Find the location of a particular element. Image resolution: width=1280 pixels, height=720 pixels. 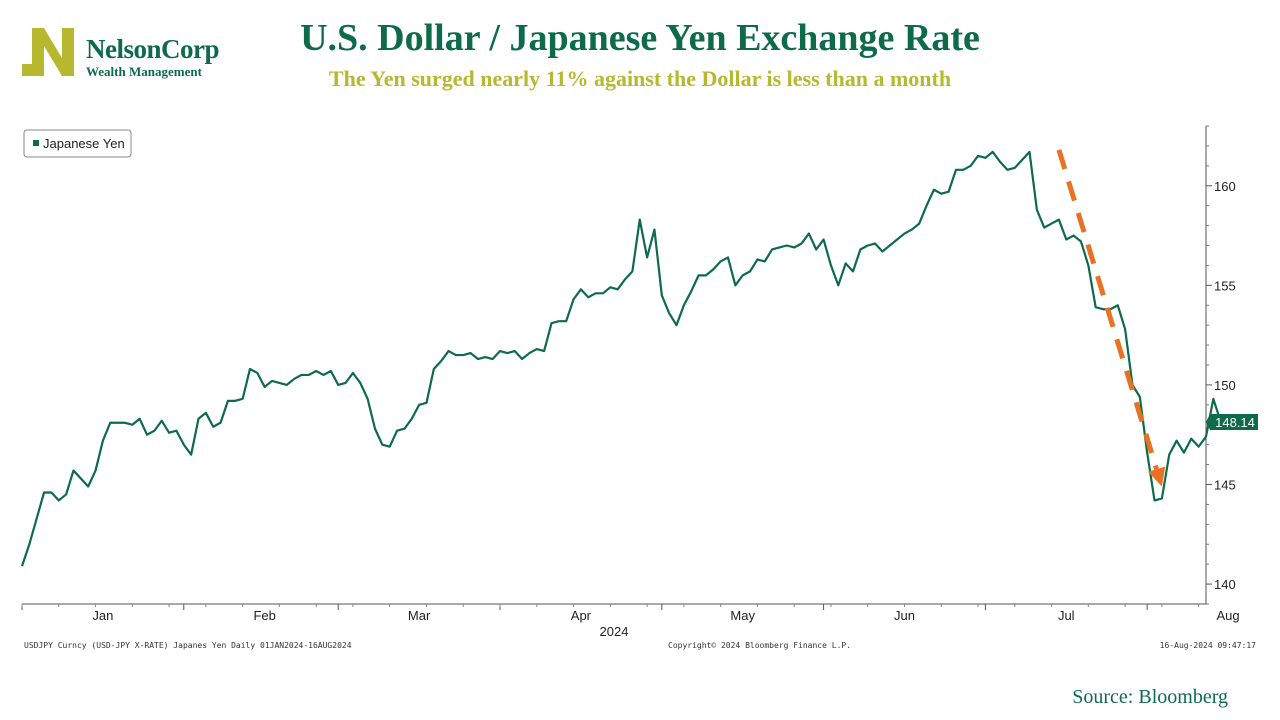

last-value-badge: 148.14 is located at coordinates (1232, 421).